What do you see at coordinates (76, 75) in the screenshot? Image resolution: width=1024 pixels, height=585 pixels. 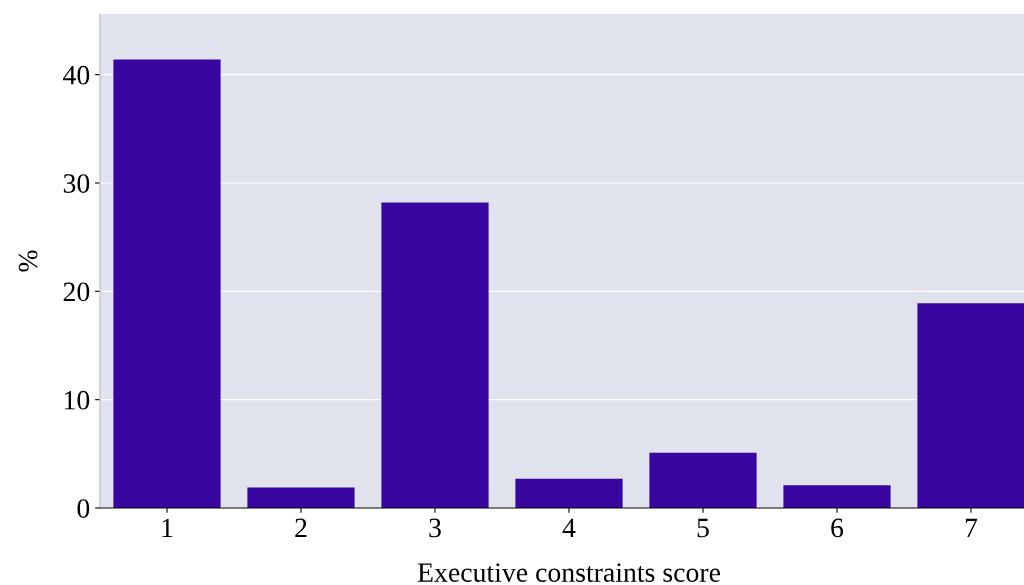 I see `y-tick-label: 40` at bounding box center [76, 75].